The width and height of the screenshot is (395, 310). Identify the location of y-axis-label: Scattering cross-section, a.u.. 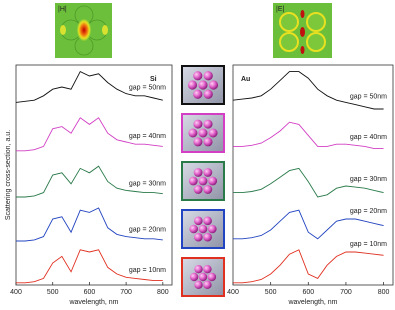
(8, 175).